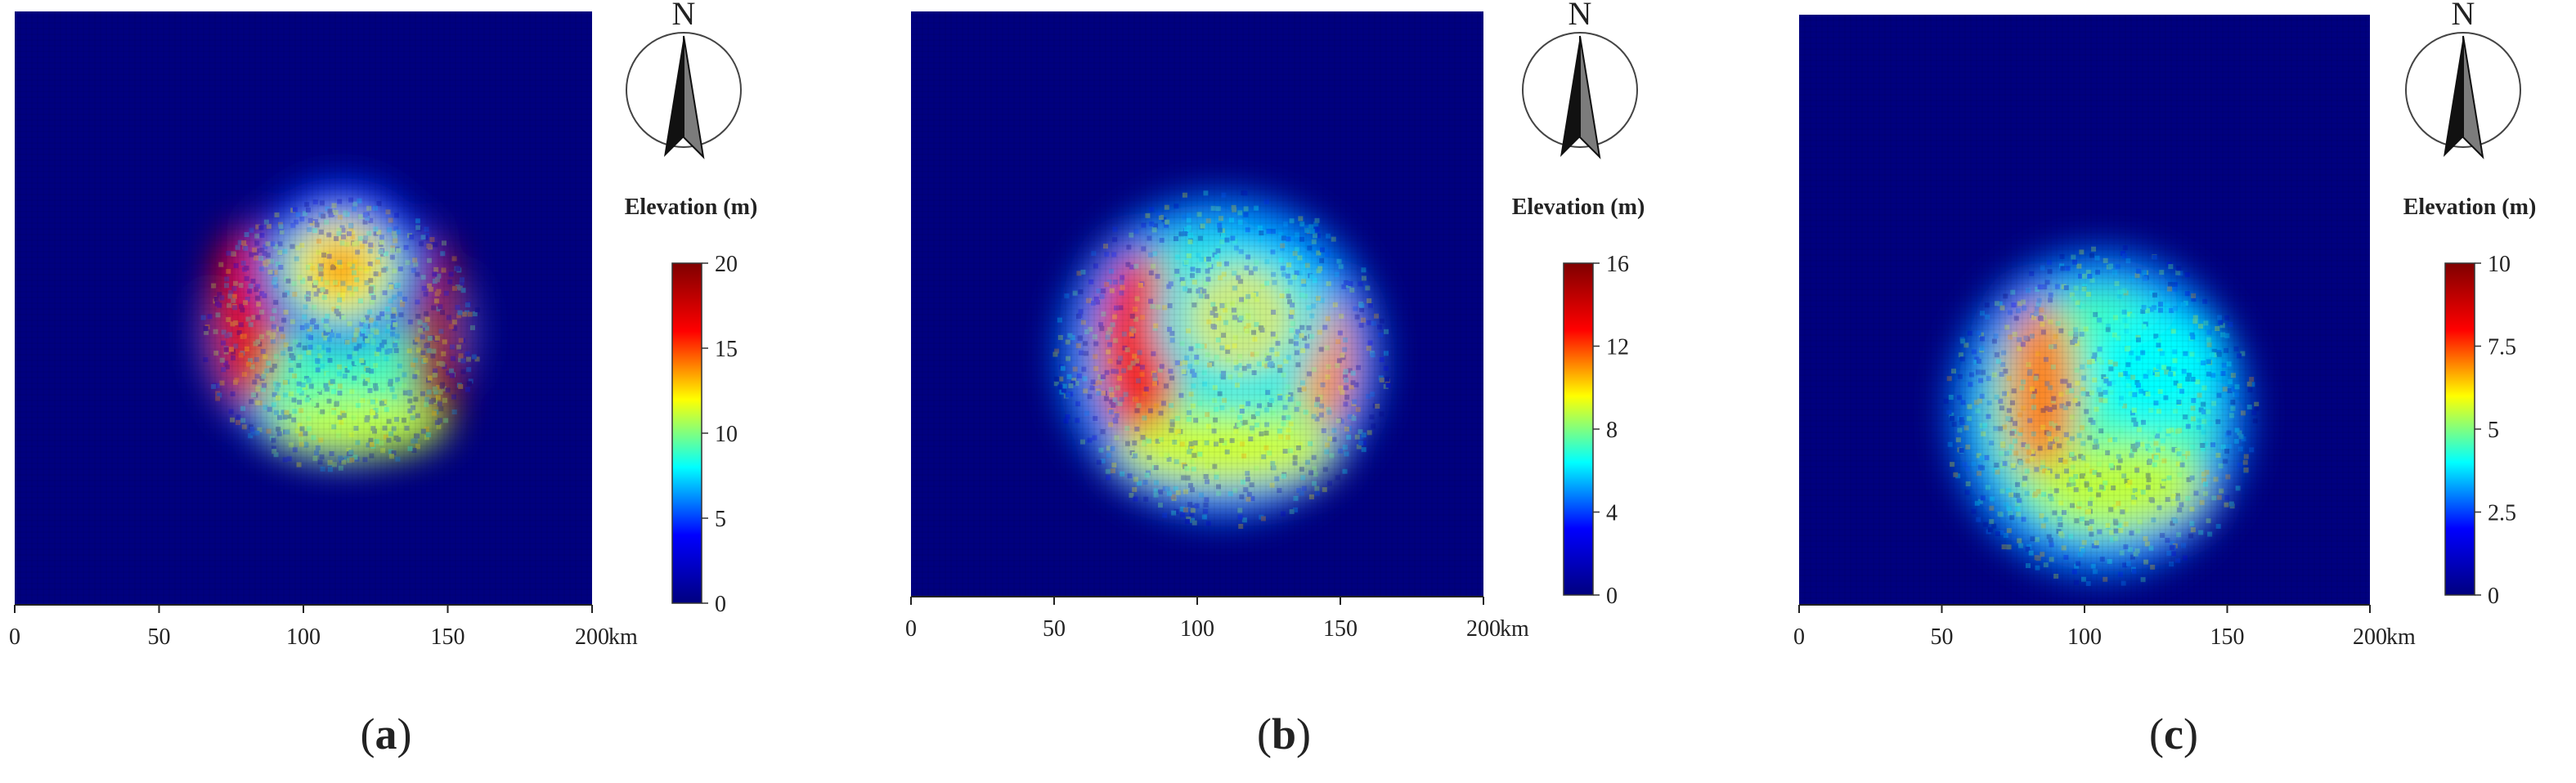 This screenshot has width=2576, height=783. What do you see at coordinates (726, 264) in the screenshot?
I see `colorbar-tick-label: 20` at bounding box center [726, 264].